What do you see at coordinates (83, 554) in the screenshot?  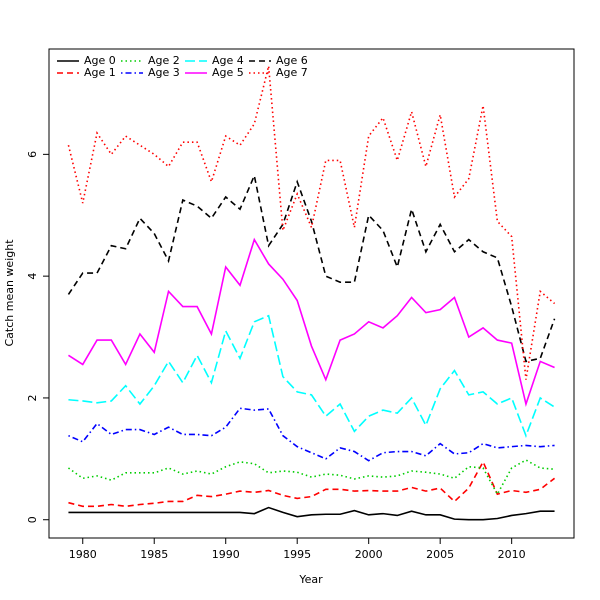 I see `x-tick-label: 1980` at bounding box center [83, 554].